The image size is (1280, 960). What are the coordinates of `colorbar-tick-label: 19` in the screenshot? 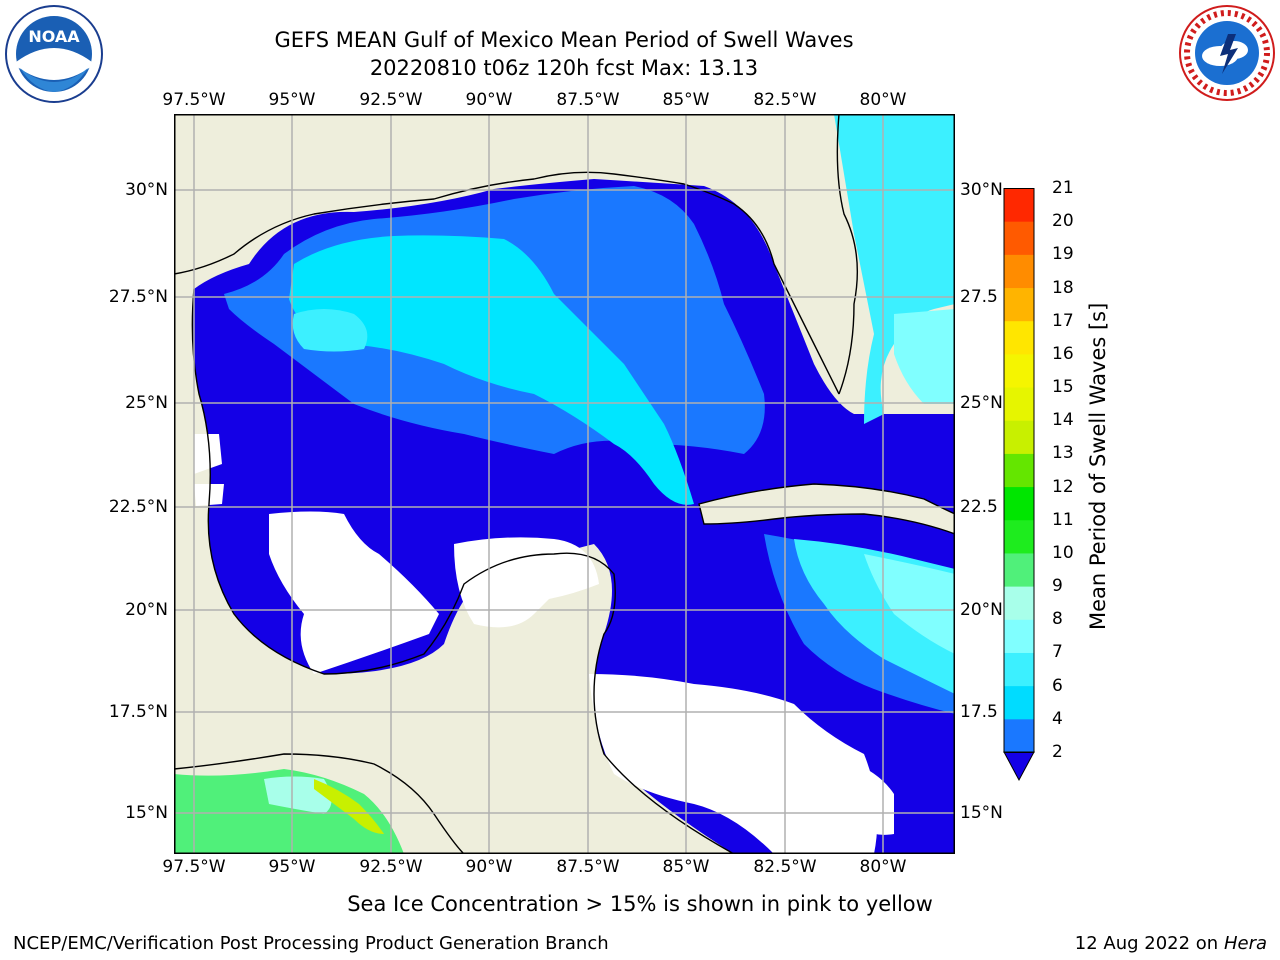 It's located at (1063, 254).